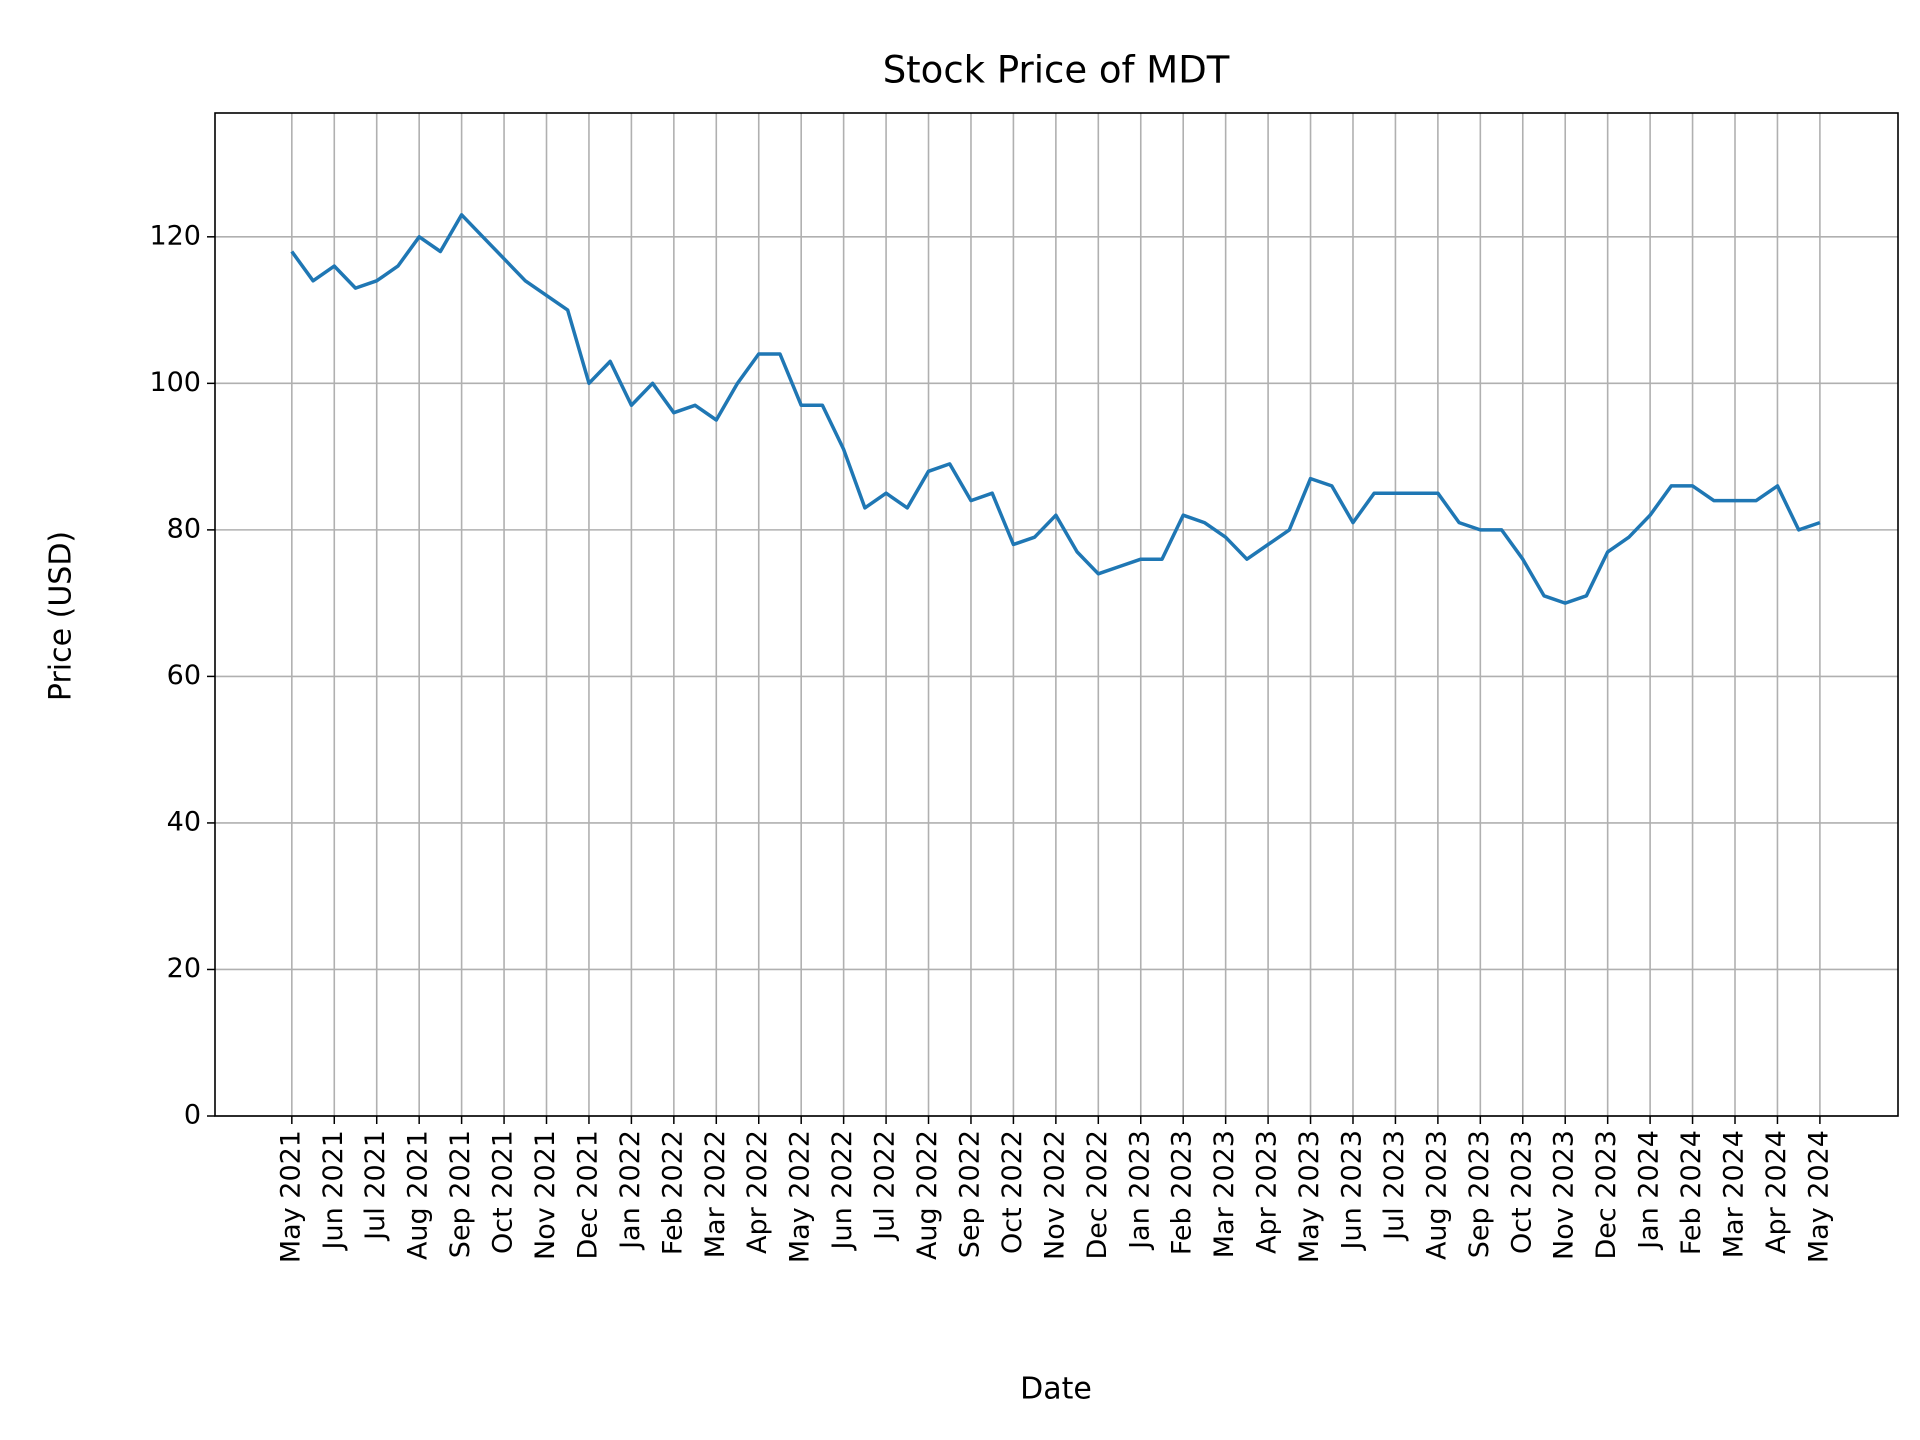 This screenshot has width=1920, height=1440. Describe the element at coordinates (842, 1190) in the screenshot. I see `x-tick-label: Jun 2022` at that location.